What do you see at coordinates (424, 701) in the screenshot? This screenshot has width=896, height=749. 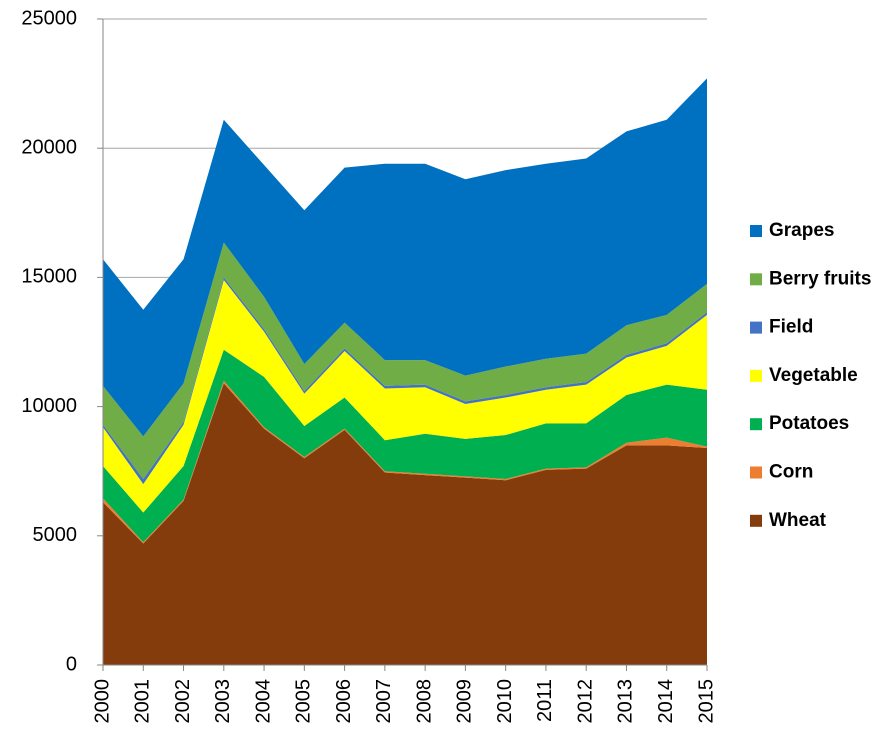 I see `x-tick-label: 2008` at bounding box center [424, 701].